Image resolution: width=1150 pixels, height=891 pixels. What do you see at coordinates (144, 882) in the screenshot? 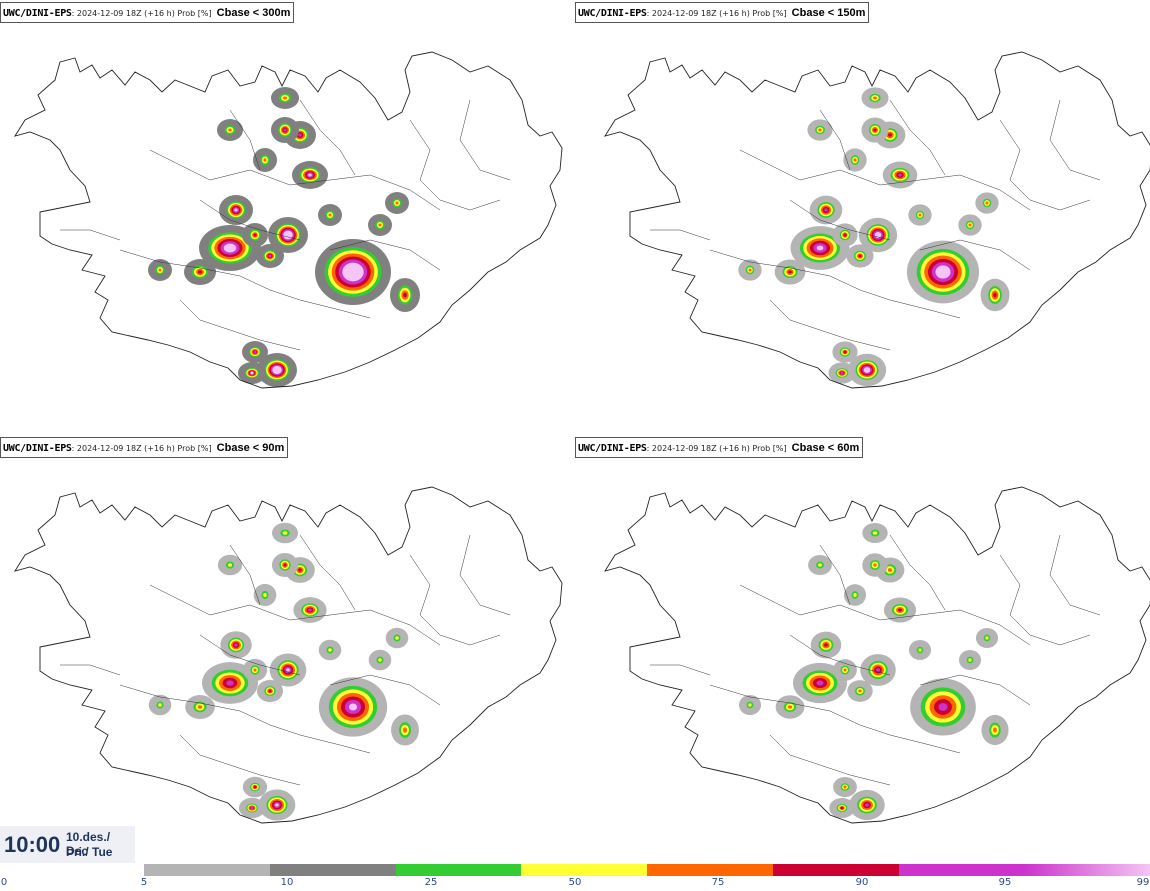
I see `colorbar-tick: 5` at bounding box center [144, 882].